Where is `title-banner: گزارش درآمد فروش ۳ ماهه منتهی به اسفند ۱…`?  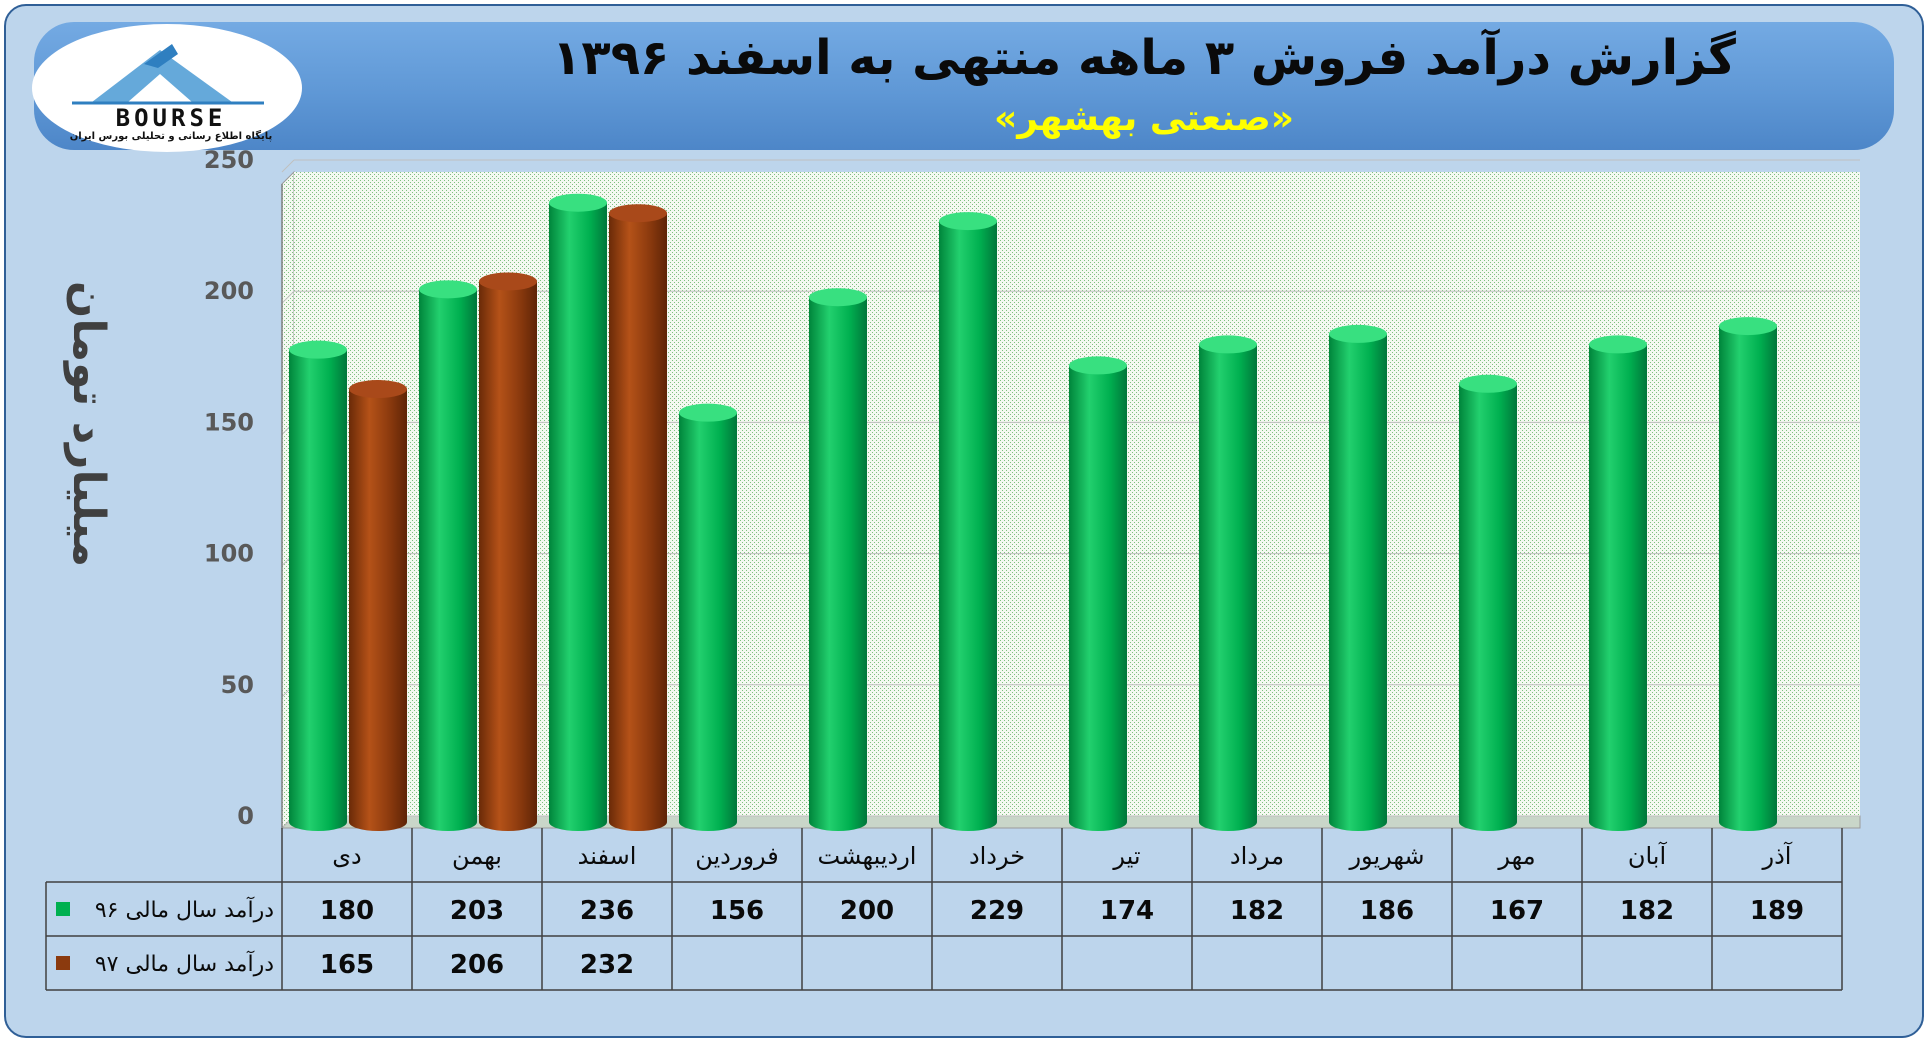
title-banner: گزارش درآمد فروش ۳ ماهه منتهی به اسفند ۱… is located at coordinates (964, 86).